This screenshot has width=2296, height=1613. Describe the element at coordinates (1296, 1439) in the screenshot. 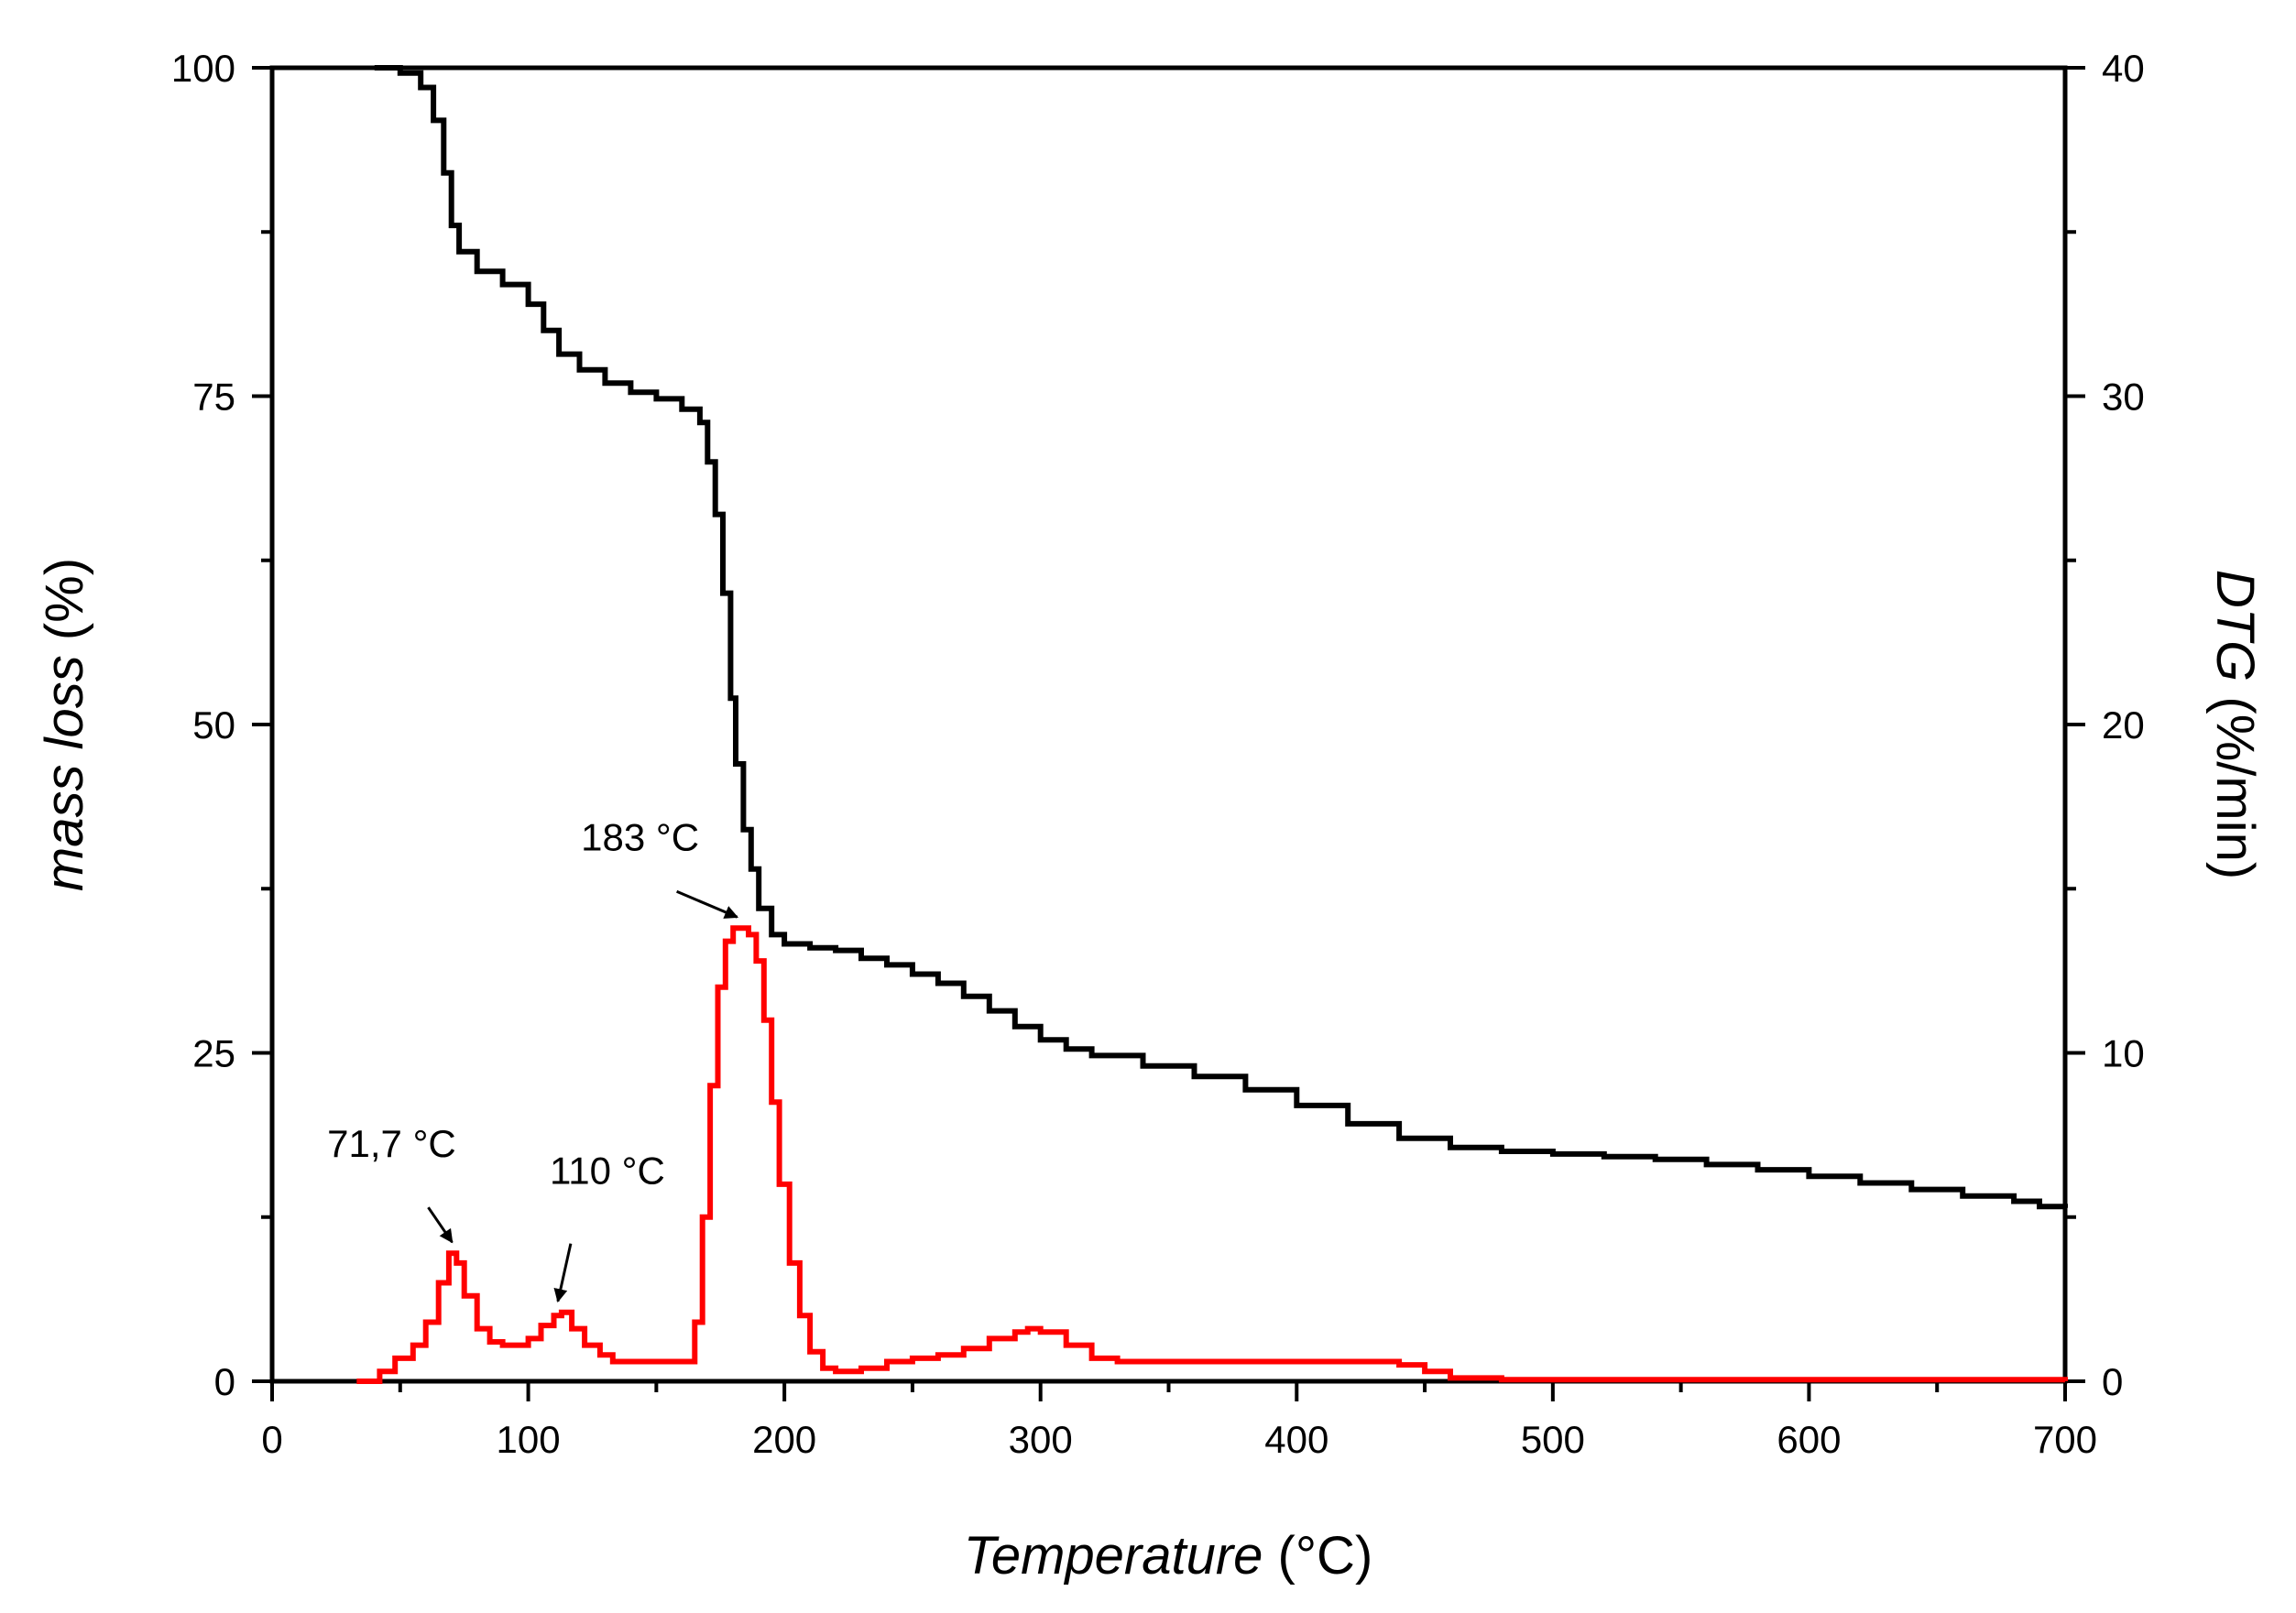

I see `x-tick-label: 400` at that location.